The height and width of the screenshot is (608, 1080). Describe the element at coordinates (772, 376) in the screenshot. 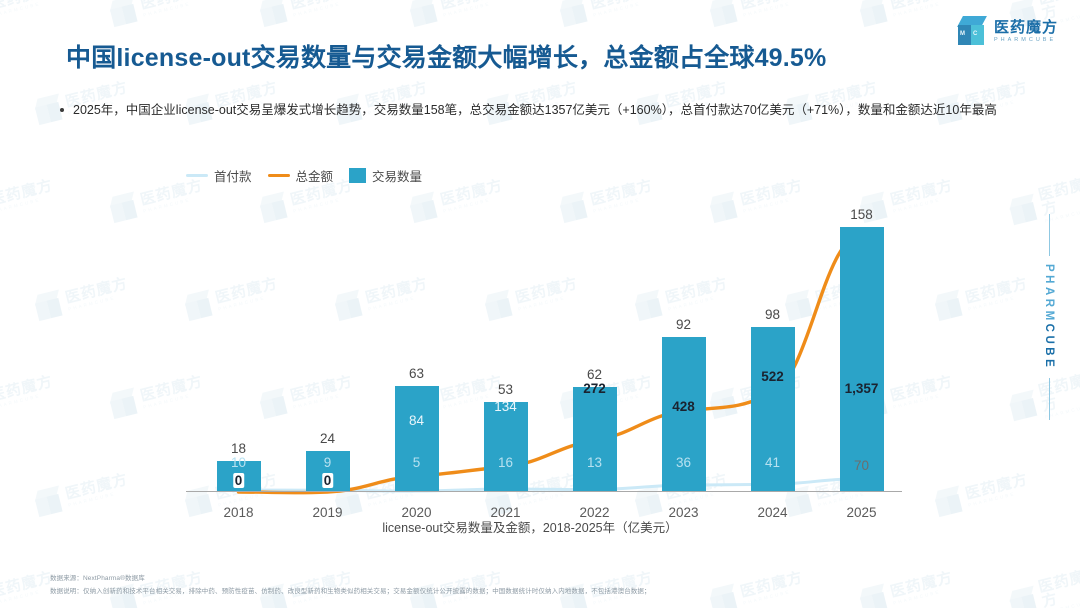

I see `total-amount-label: 522` at that location.